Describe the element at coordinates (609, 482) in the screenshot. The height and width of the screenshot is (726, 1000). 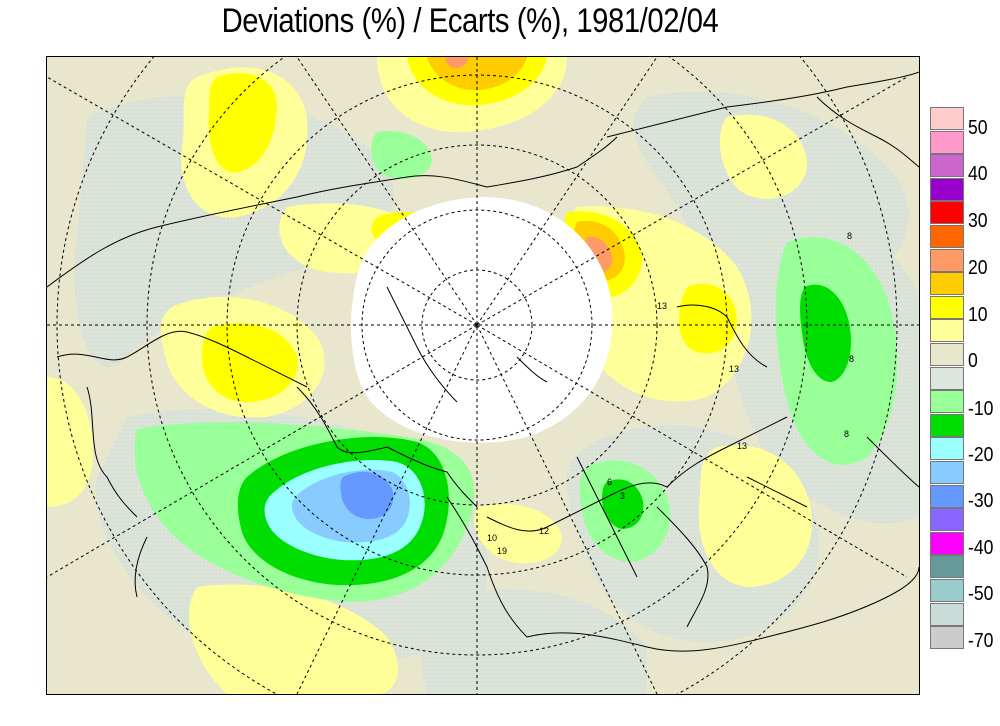
I see `contour-label: 6` at that location.